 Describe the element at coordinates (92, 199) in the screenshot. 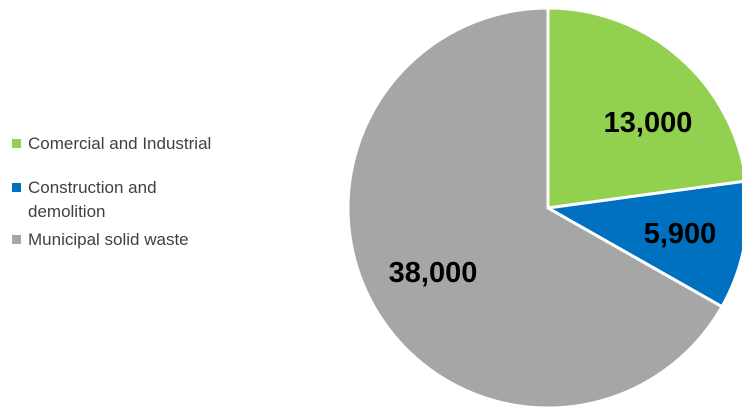

I see `legend-label-construction-demolition: Construction and demolition` at that location.